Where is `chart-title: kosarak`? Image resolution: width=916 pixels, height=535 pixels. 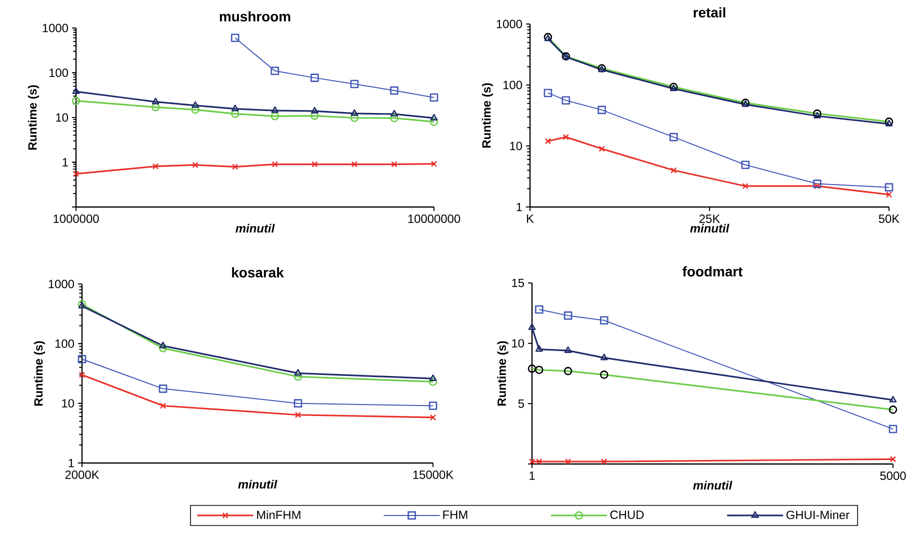
chart-title: kosarak is located at coordinates (258, 272).